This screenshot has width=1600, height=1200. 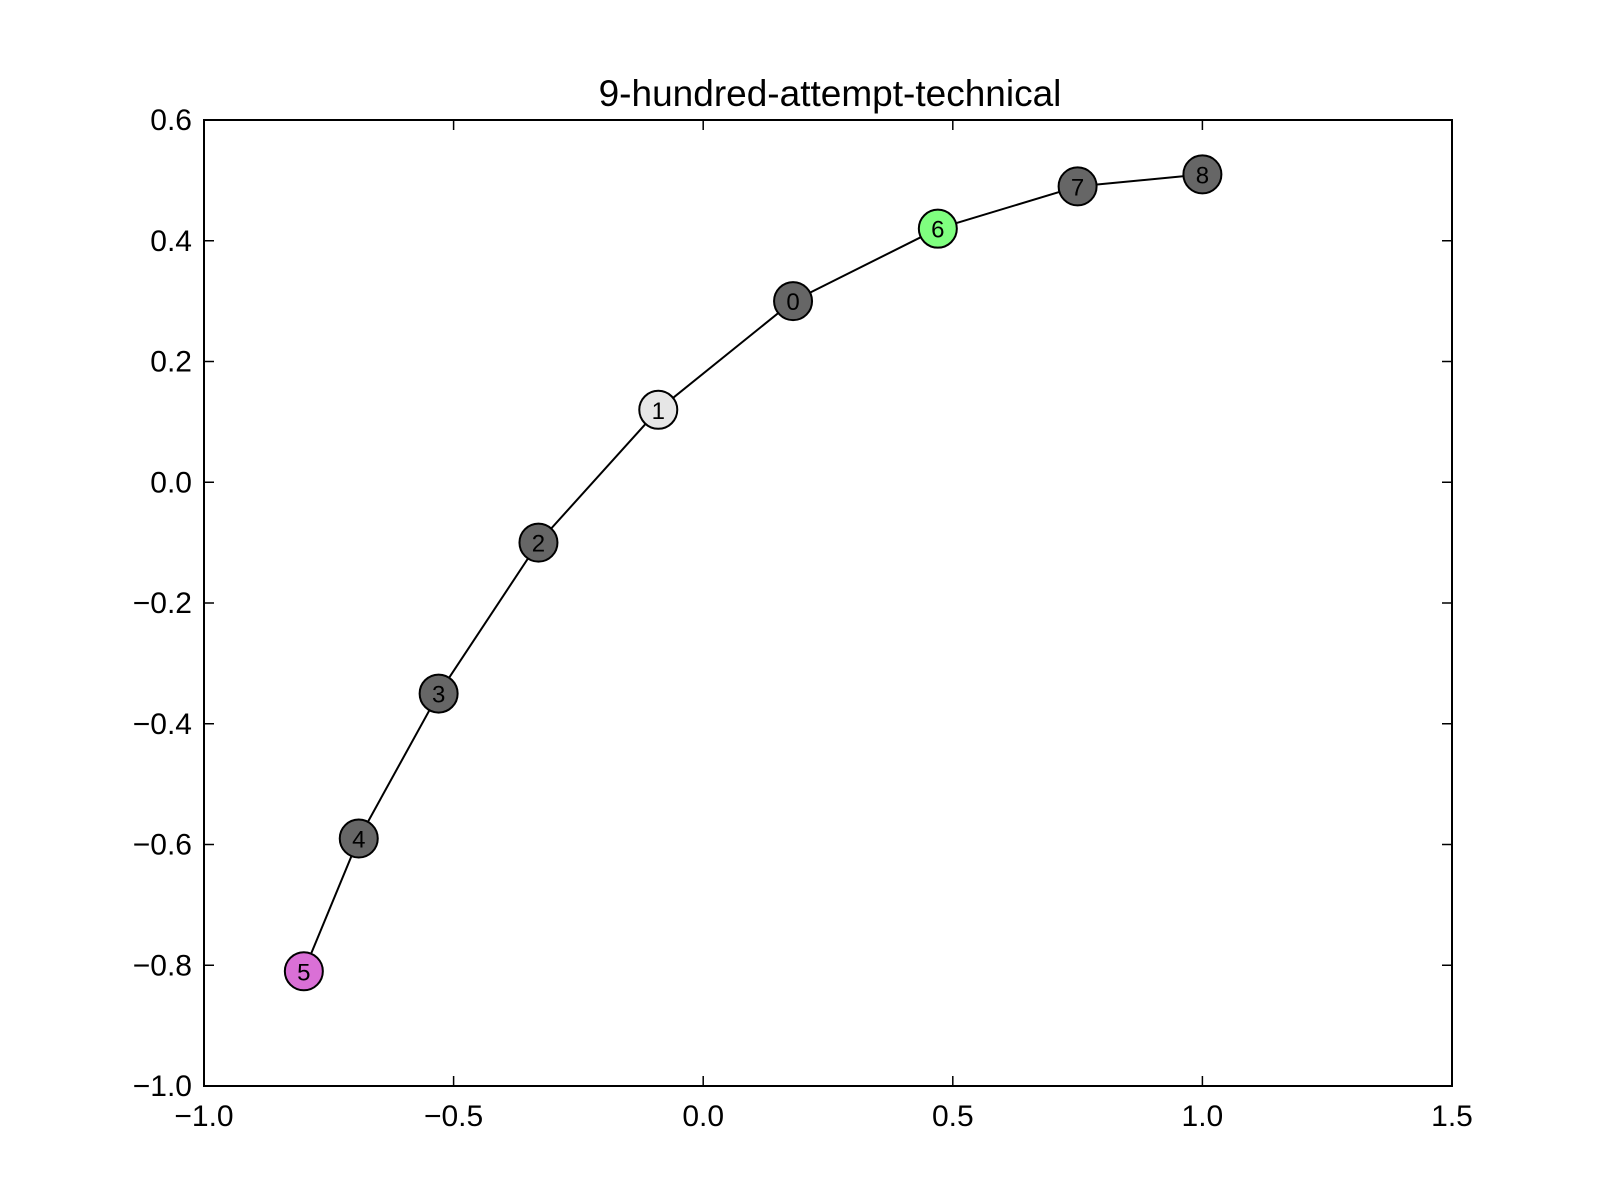 I want to click on chart-title: 9-hundred-attempt-technical, so click(x=830, y=93).